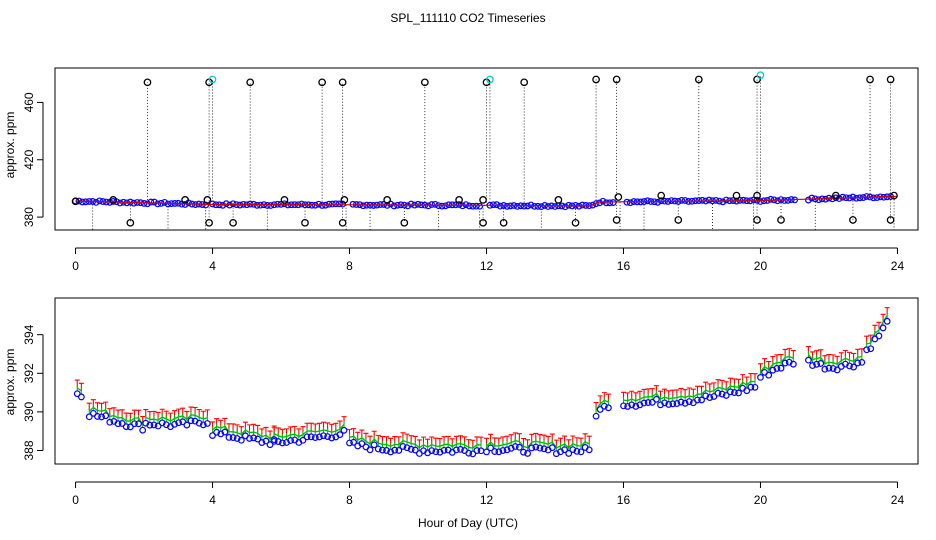  I want to click on top-x-tick-label: 24, so click(898, 266).